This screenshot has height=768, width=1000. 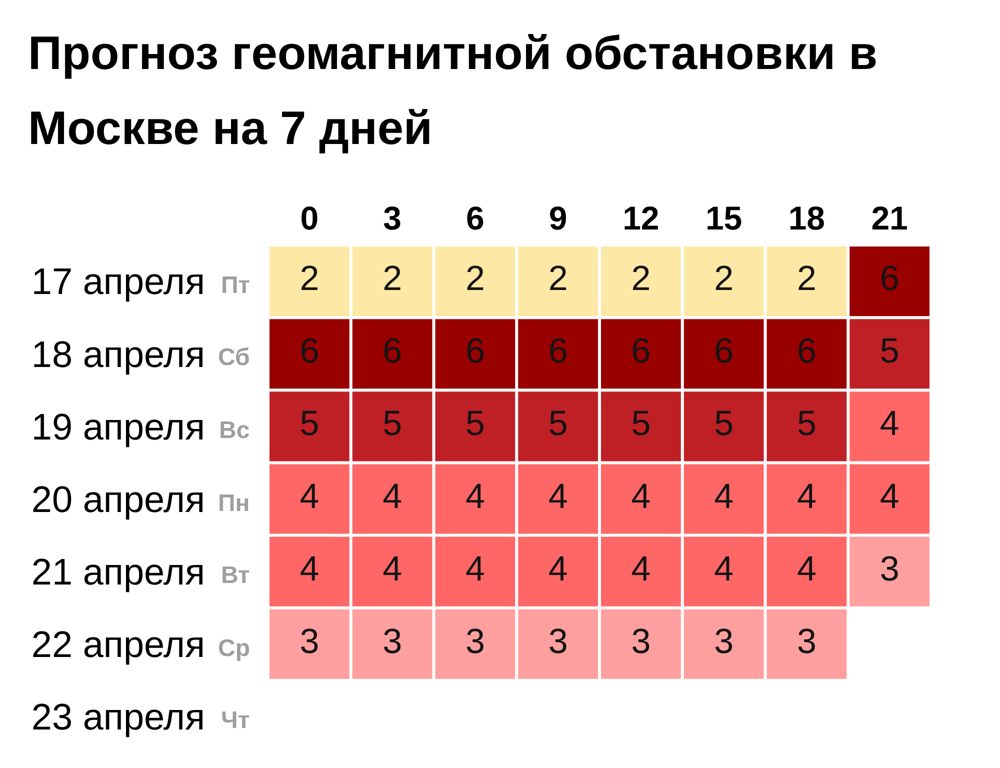 What do you see at coordinates (723, 217) in the screenshot?
I see `x-tick-label: 15` at bounding box center [723, 217].